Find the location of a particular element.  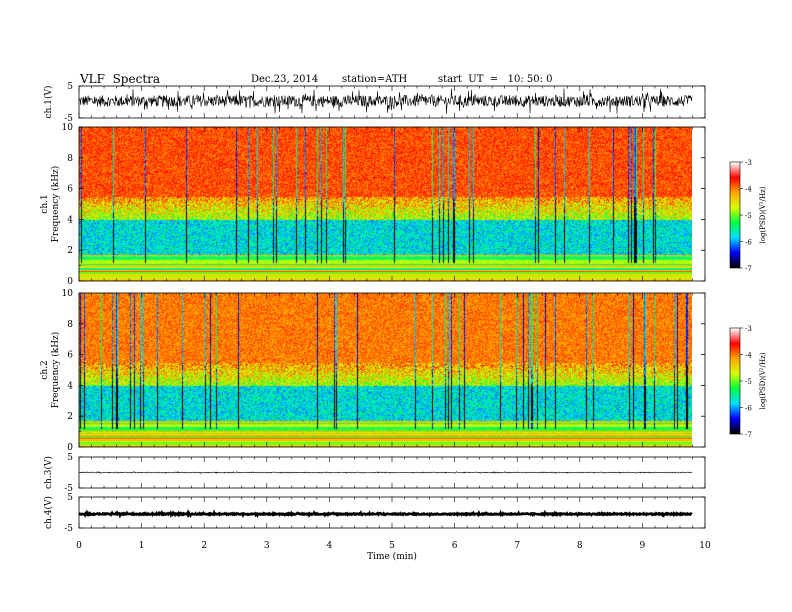

xtick-label-10: 10 is located at coordinates (705, 546).